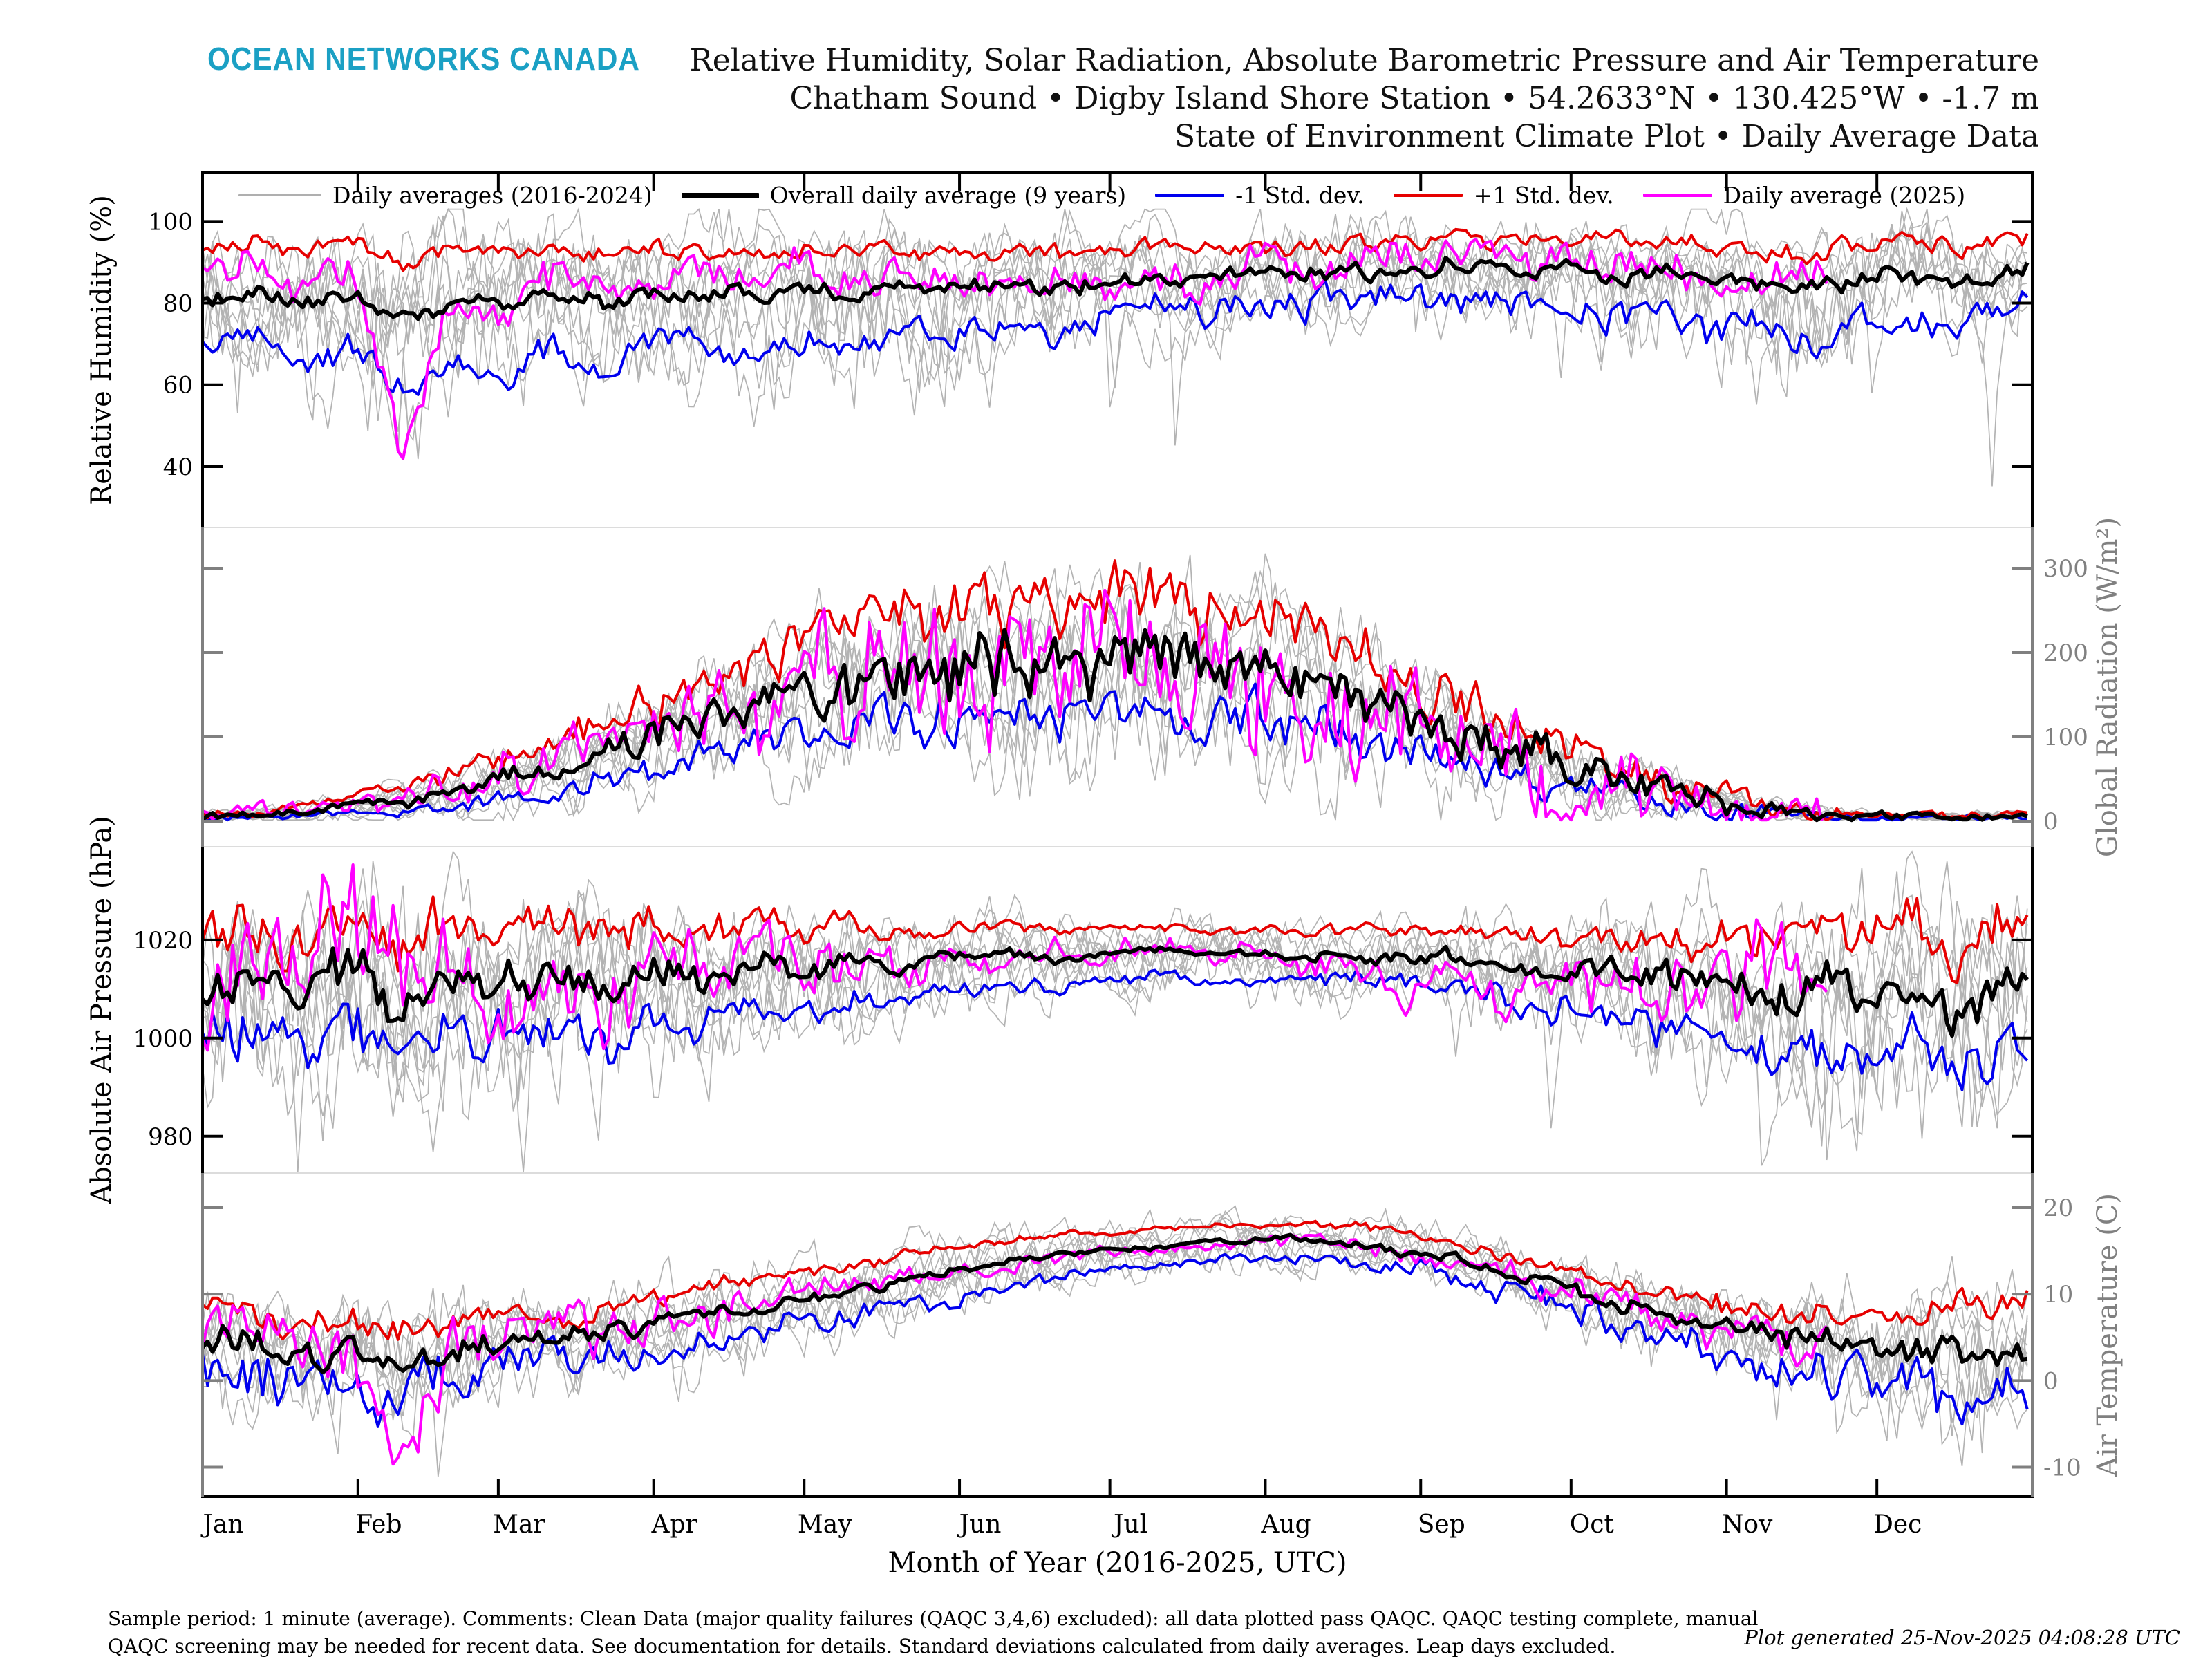 This screenshot has height=1659, width=2212. I want to click on series-plus-relative-humidity, so click(1116, 249).